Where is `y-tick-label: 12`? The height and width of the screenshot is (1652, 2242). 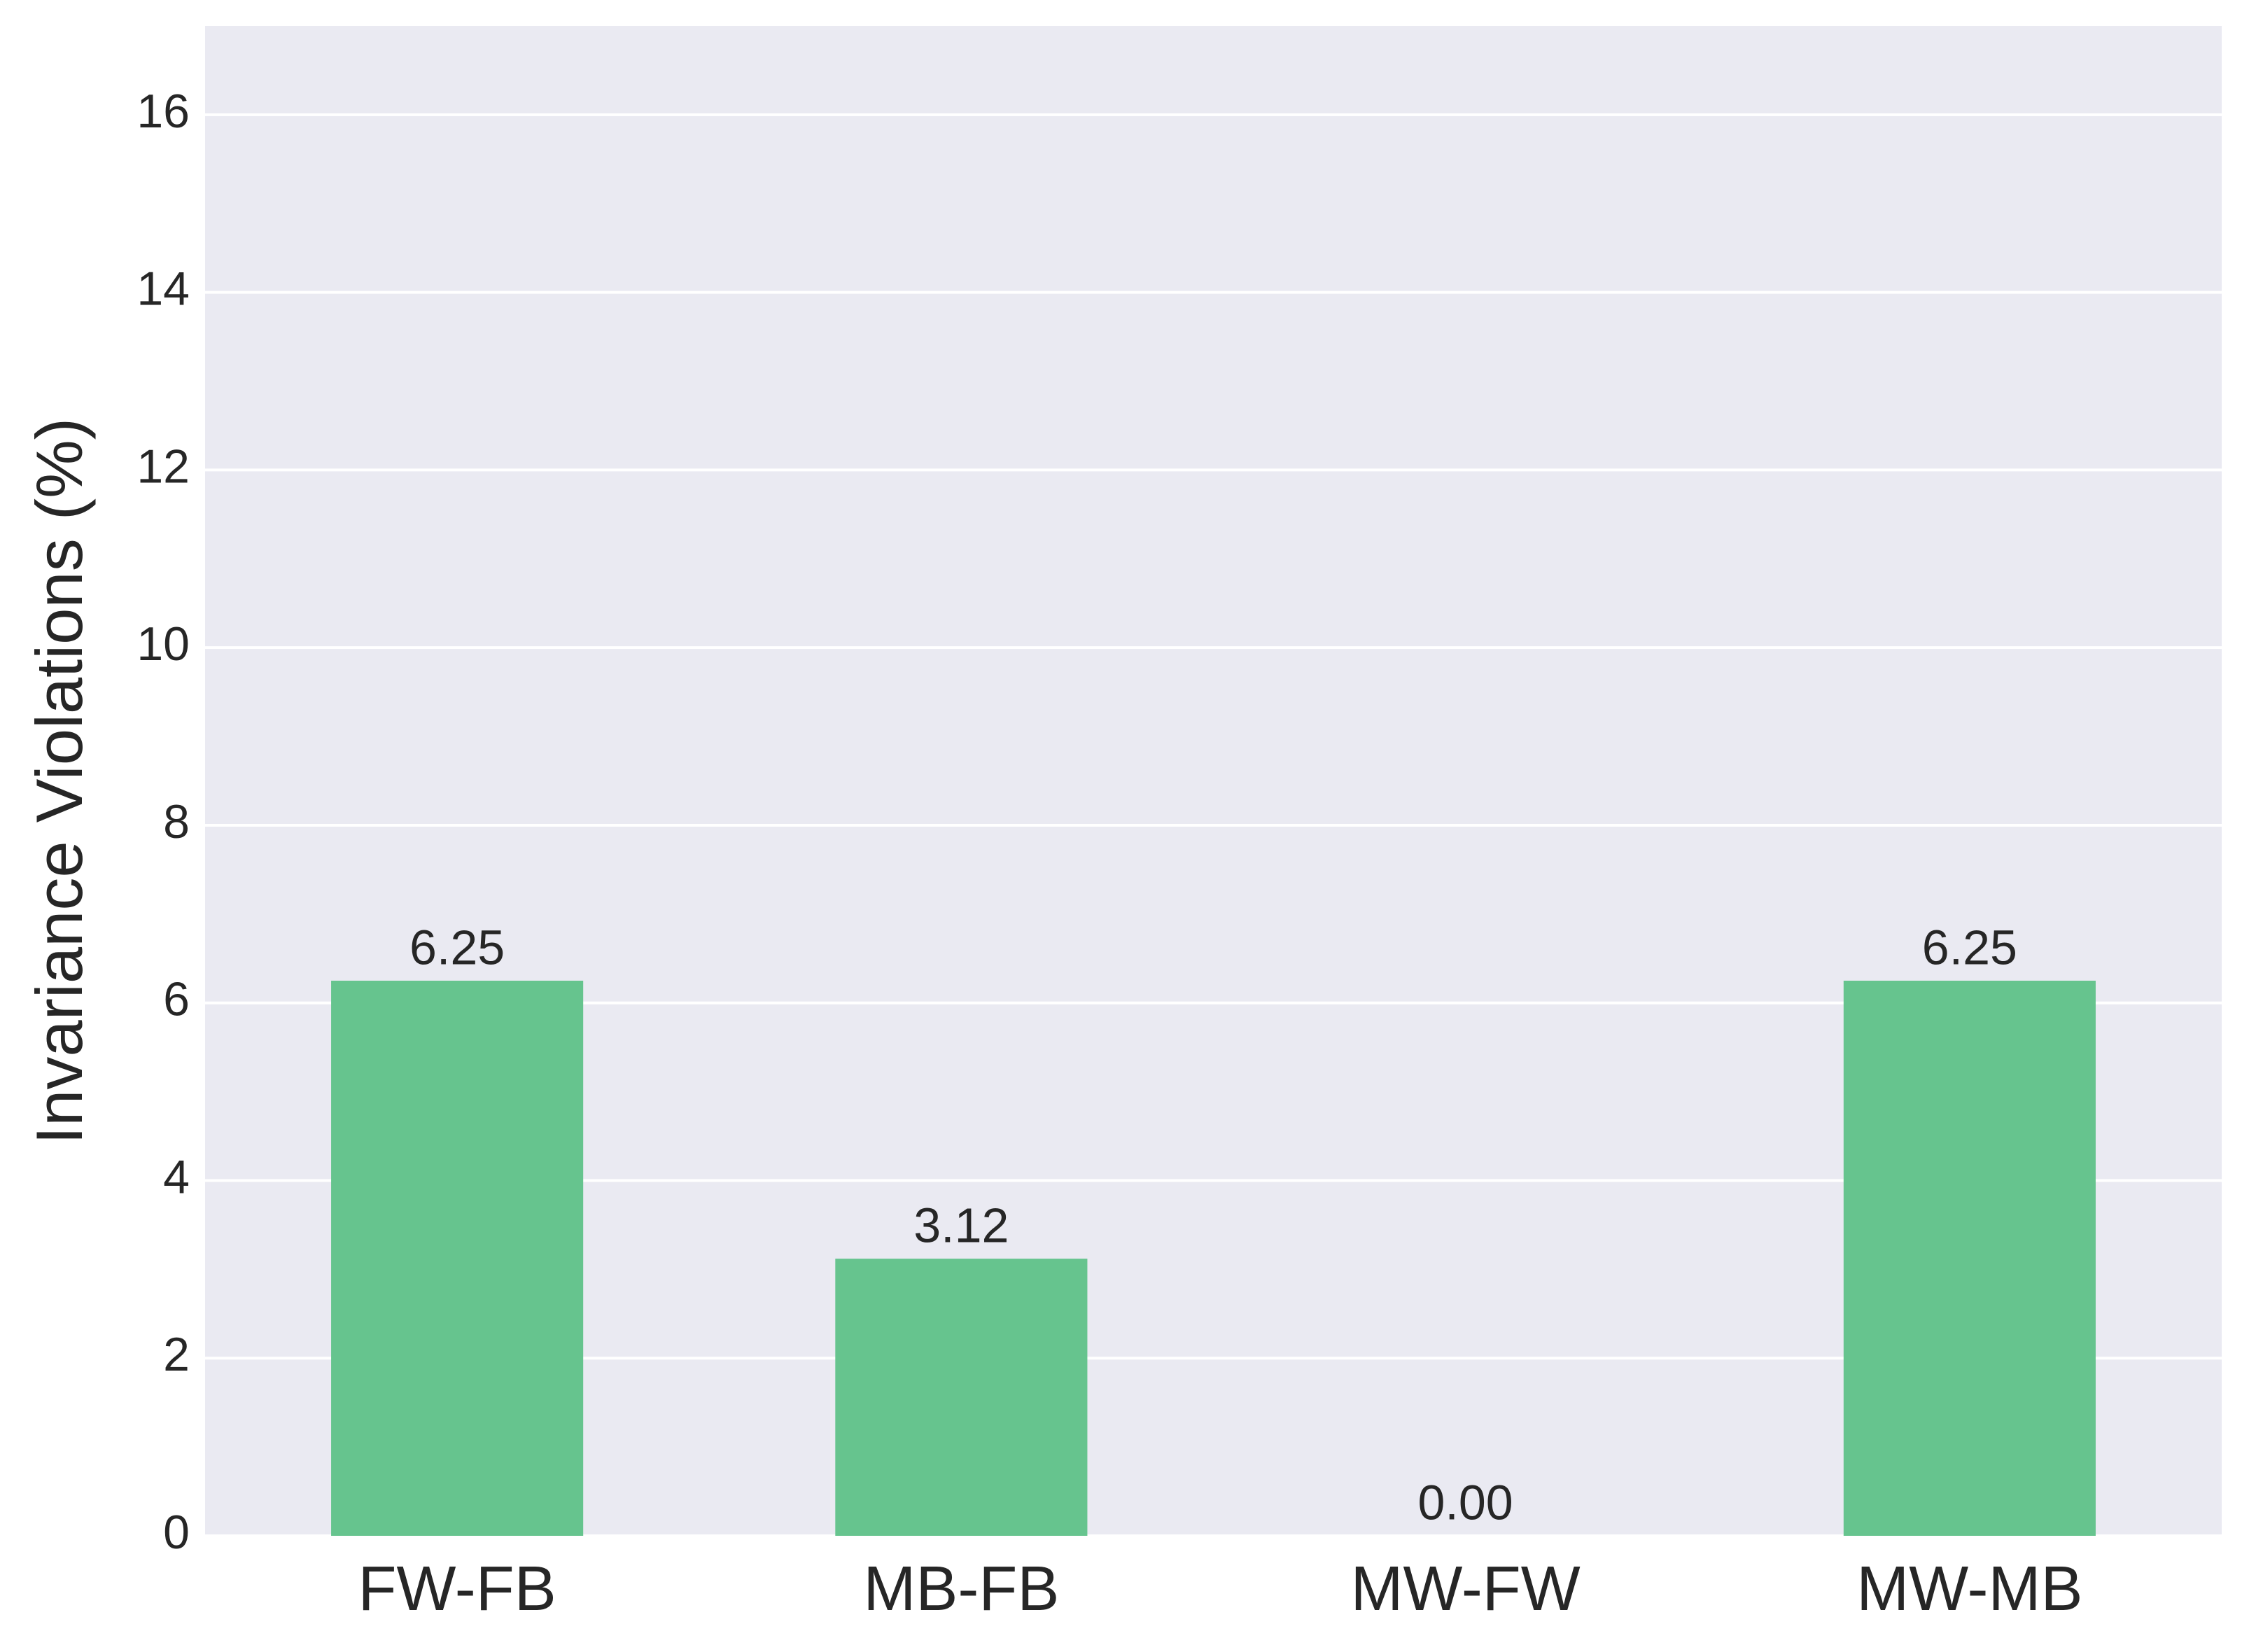 y-tick-label: 12 is located at coordinates (163, 466).